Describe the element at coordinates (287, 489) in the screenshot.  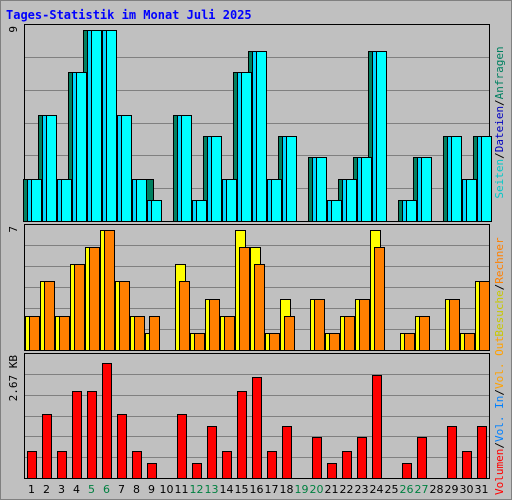
I see `x-tick-label-day-18: 18` at that location.